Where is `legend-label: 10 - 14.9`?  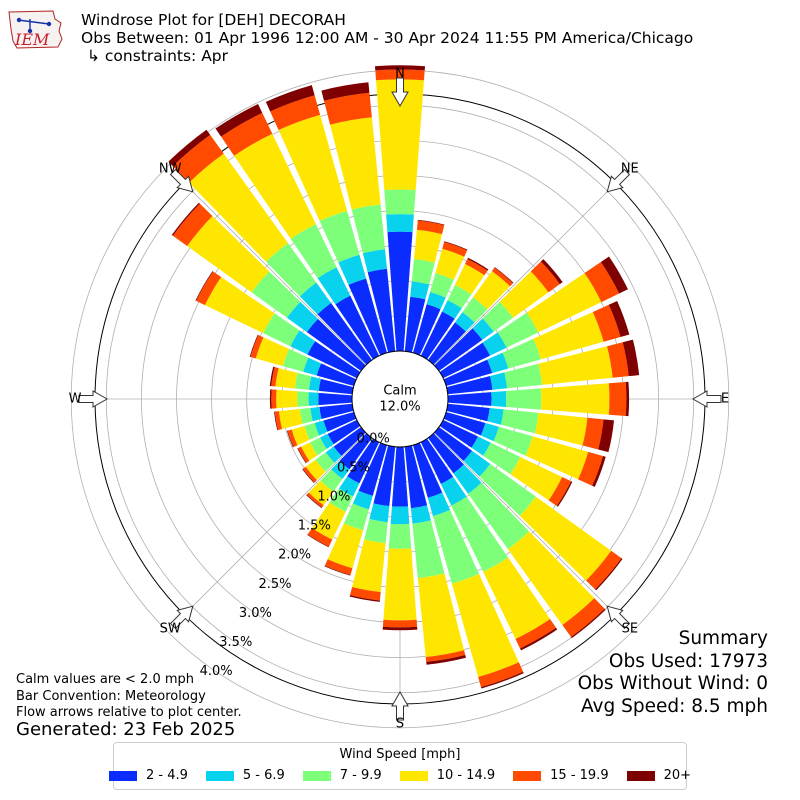 legend-label: 10 - 14.9 is located at coordinates (466, 775).